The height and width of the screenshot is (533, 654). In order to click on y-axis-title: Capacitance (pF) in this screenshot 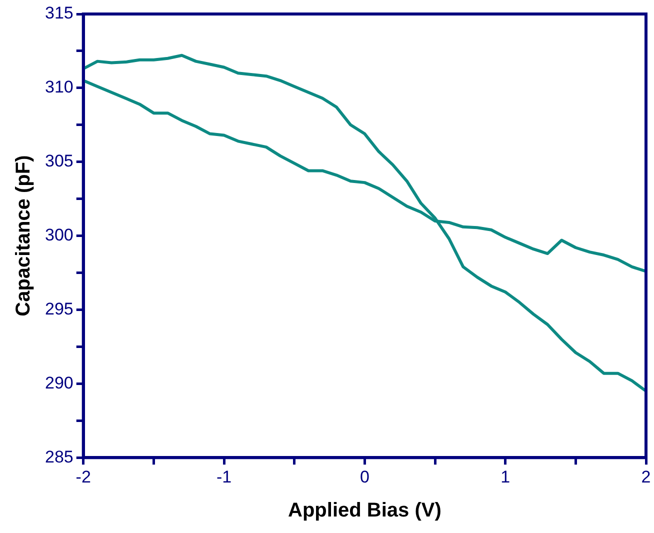, I will do `click(23, 235)`.